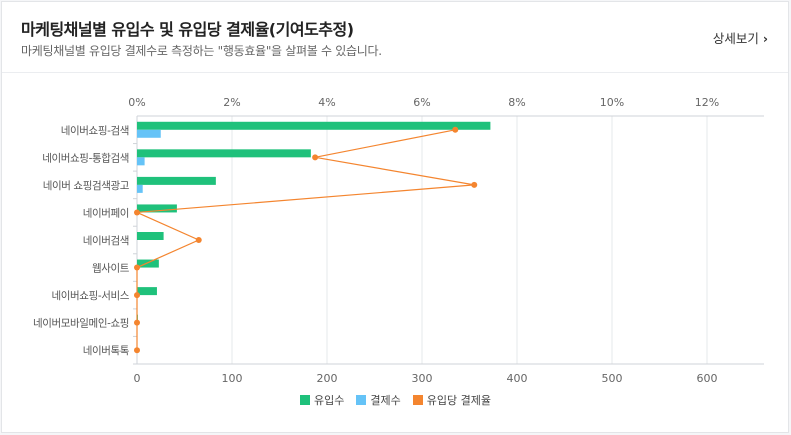  I want to click on x-bottom-tick-label: 300, so click(422, 378).